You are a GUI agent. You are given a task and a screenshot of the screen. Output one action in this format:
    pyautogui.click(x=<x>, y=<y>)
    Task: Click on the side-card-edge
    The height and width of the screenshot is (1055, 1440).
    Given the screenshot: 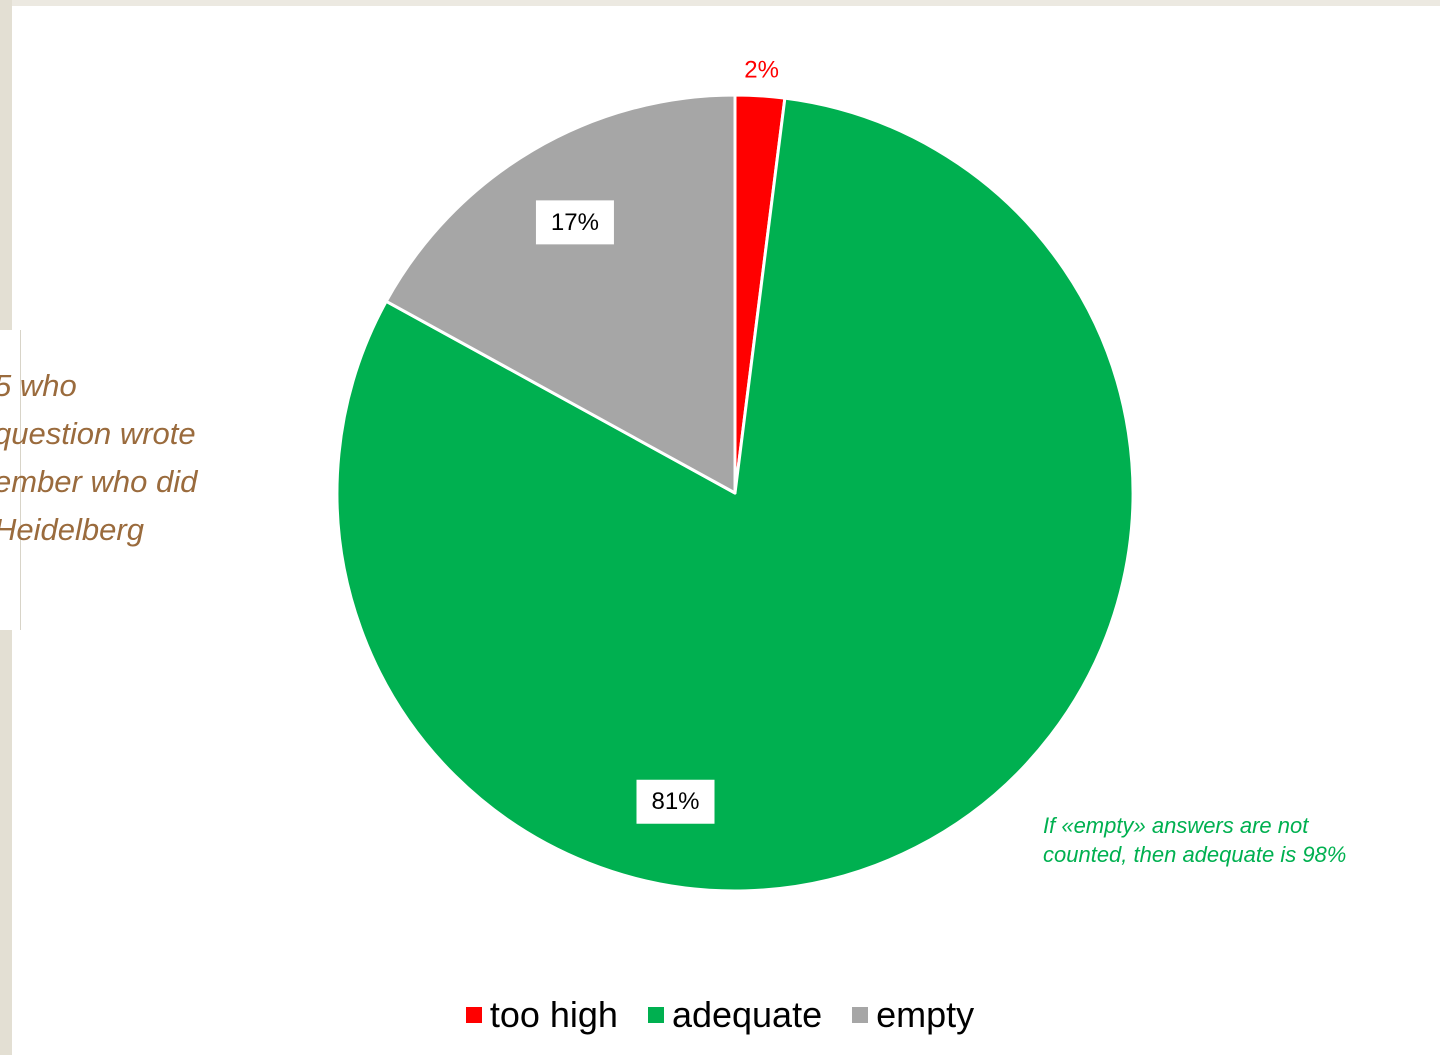 What is the action you would take?
    pyautogui.click(x=10, y=480)
    